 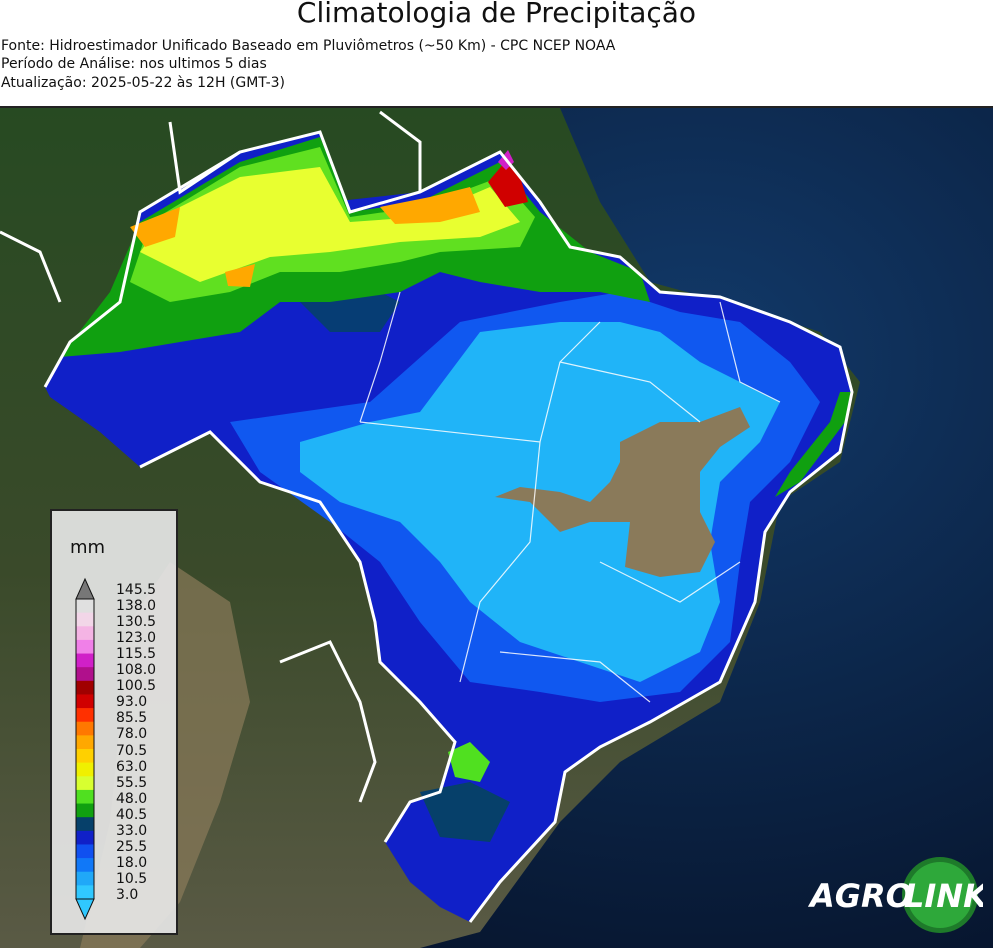 What do you see at coordinates (132, 830) in the screenshot?
I see `legend-tick-label: 33.0` at bounding box center [132, 830].